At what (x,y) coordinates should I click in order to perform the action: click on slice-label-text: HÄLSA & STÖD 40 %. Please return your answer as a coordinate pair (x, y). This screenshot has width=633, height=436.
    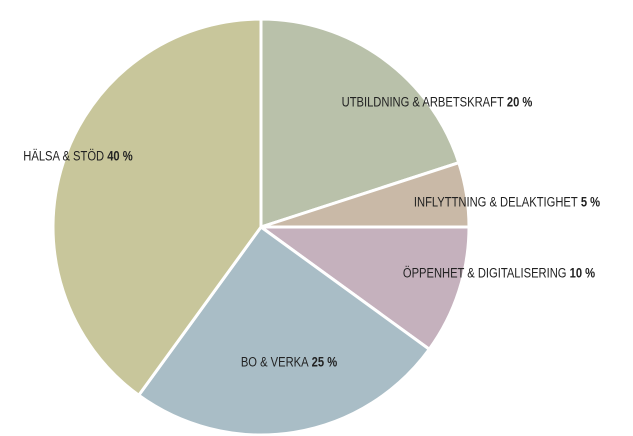
    Looking at the image, I should click on (77, 156).